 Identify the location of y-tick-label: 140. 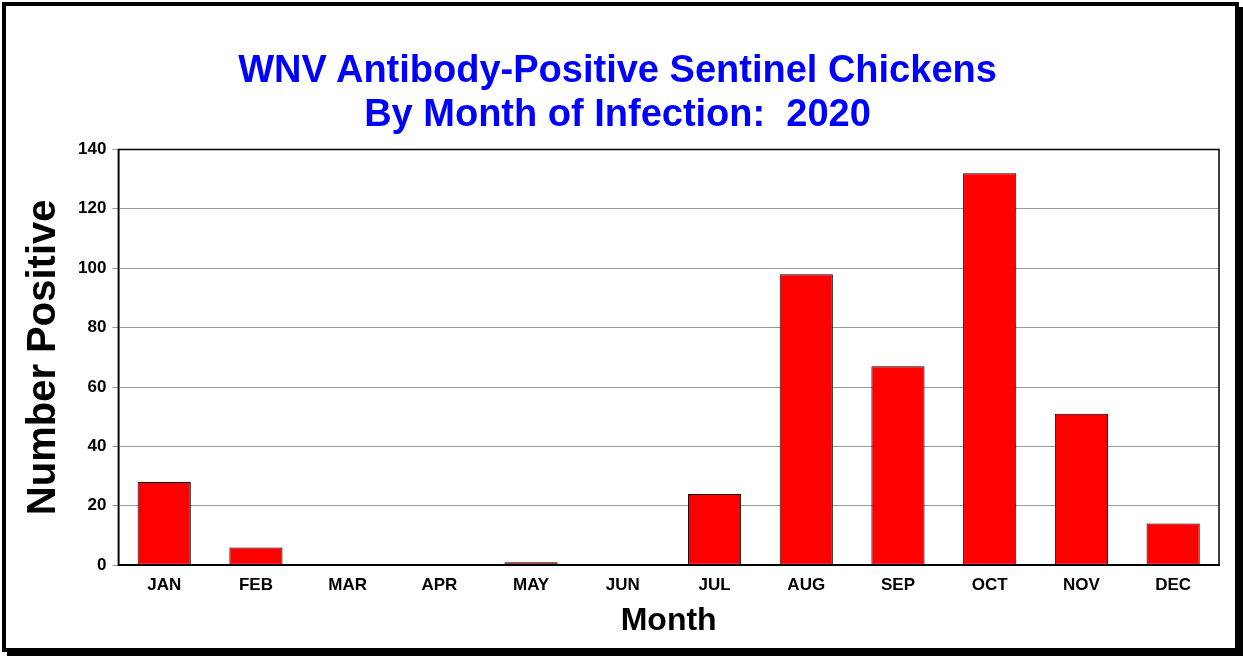
(92, 149).